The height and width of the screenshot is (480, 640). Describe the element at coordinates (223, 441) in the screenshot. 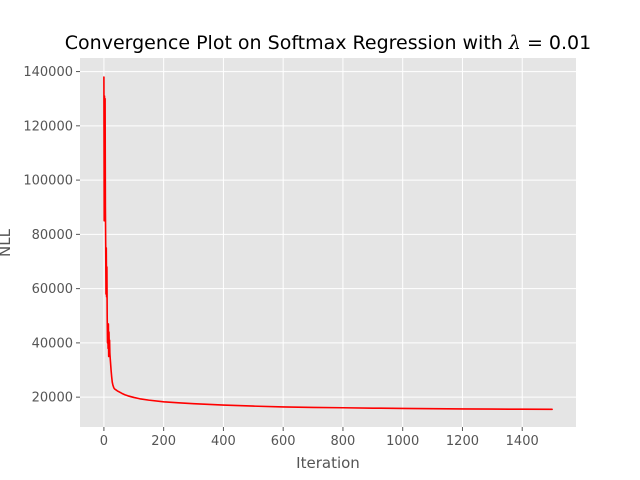

I see `x-tick-label: 400` at that location.